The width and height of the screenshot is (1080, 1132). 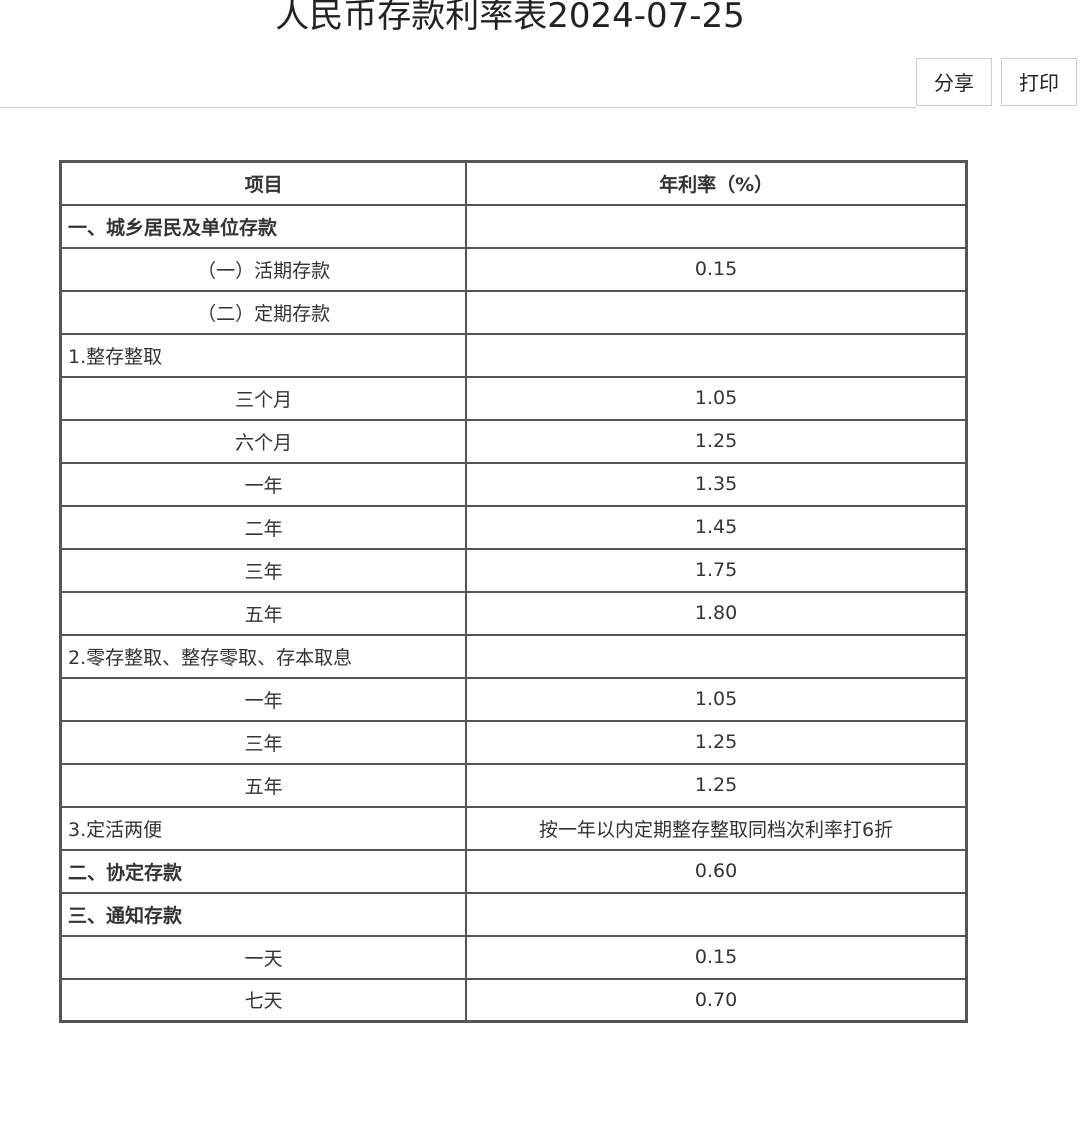 I want to click on table-row: （一）活期存款 0.15, so click(x=513, y=269).